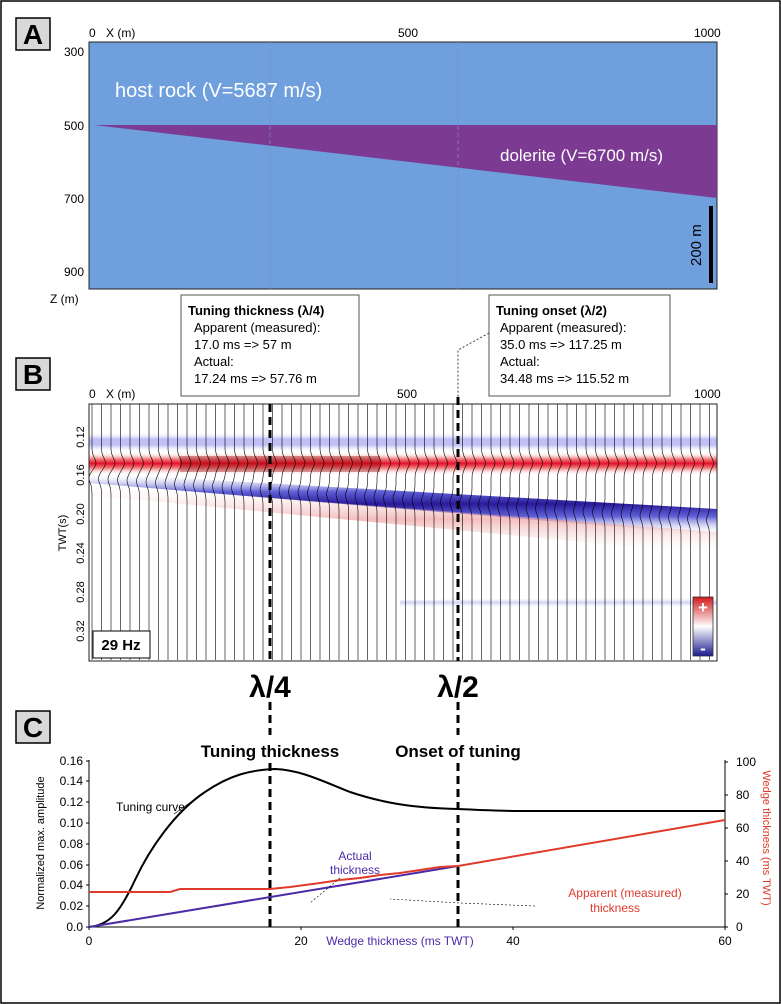  I want to click on left-tick-014: 0.14, so click(72, 781).